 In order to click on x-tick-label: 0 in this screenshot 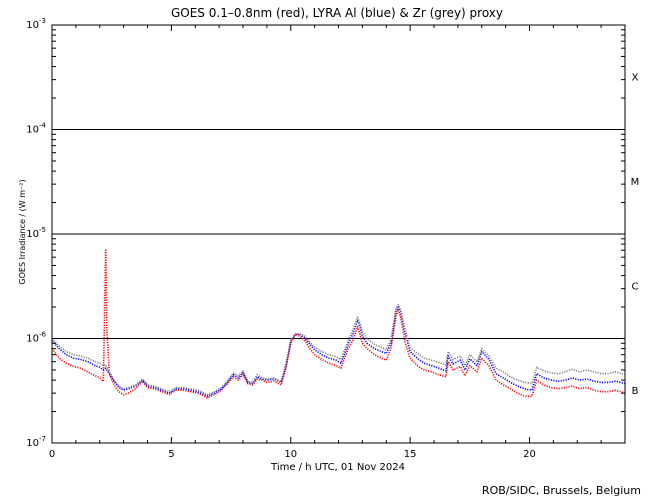, I will do `click(52, 454)`.